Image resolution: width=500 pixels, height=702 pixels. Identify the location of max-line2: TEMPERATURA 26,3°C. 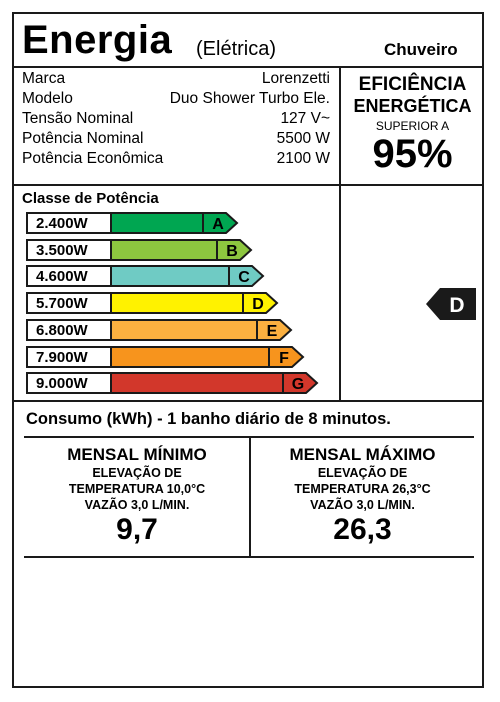
(362, 489).